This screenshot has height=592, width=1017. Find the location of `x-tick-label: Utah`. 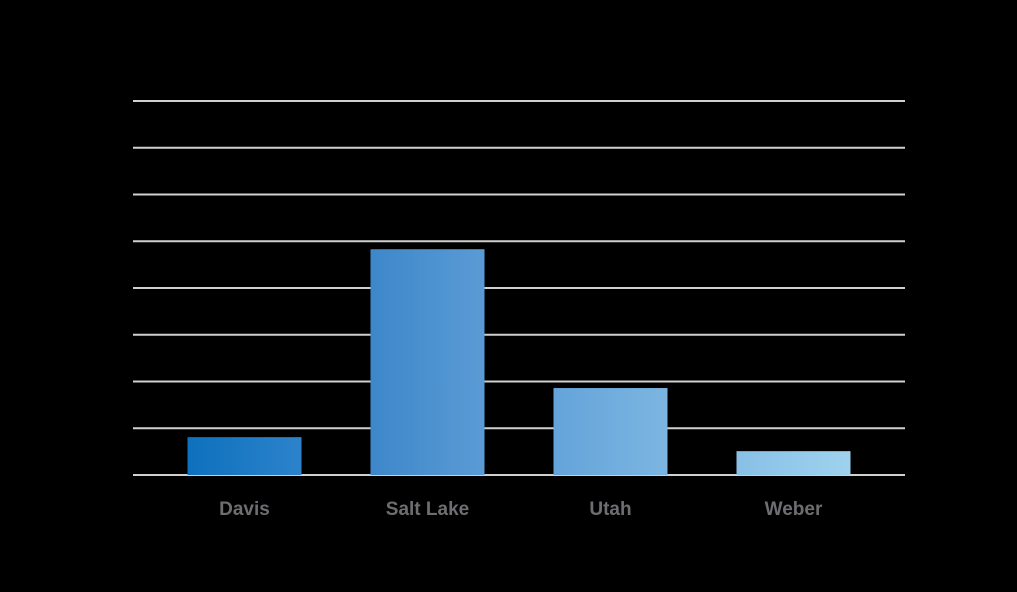

x-tick-label: Utah is located at coordinates (610, 509).